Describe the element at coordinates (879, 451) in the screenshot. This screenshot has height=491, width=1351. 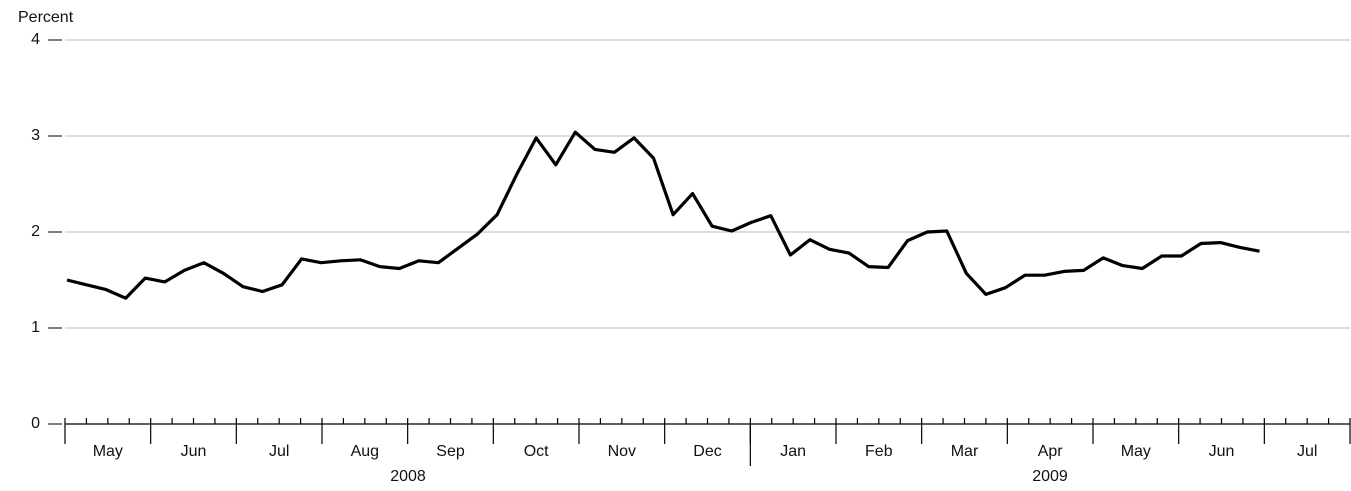
I see `x-tick-label: Feb` at that location.